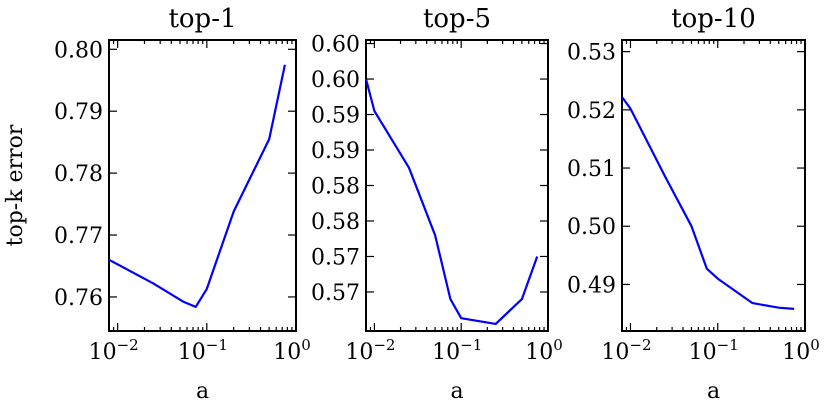 This screenshot has height=408, width=832. I want to click on y-tick-label: 0.77, so click(78, 236).